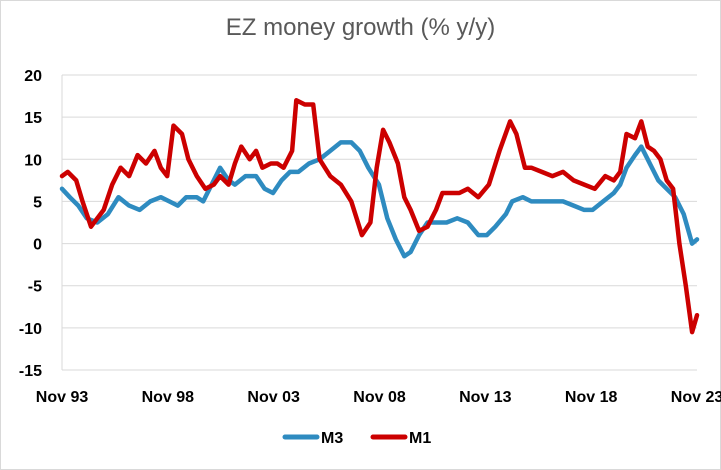  What do you see at coordinates (33, 160) in the screenshot?
I see `y-tick-label: 10` at bounding box center [33, 160].